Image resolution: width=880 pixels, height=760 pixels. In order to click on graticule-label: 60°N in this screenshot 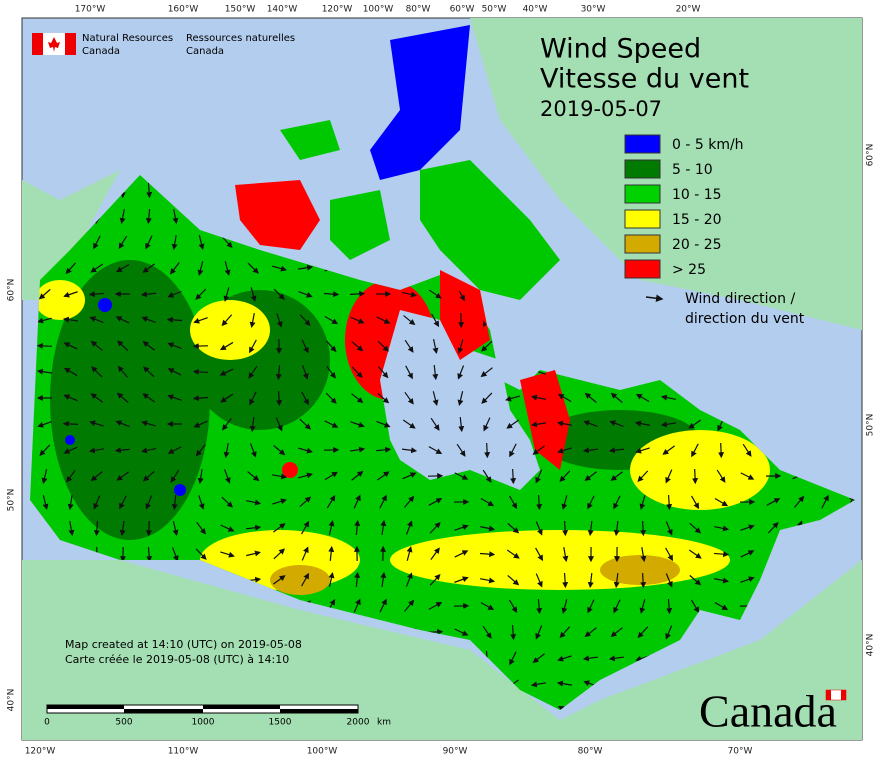, I will do `click(871, 155)`.